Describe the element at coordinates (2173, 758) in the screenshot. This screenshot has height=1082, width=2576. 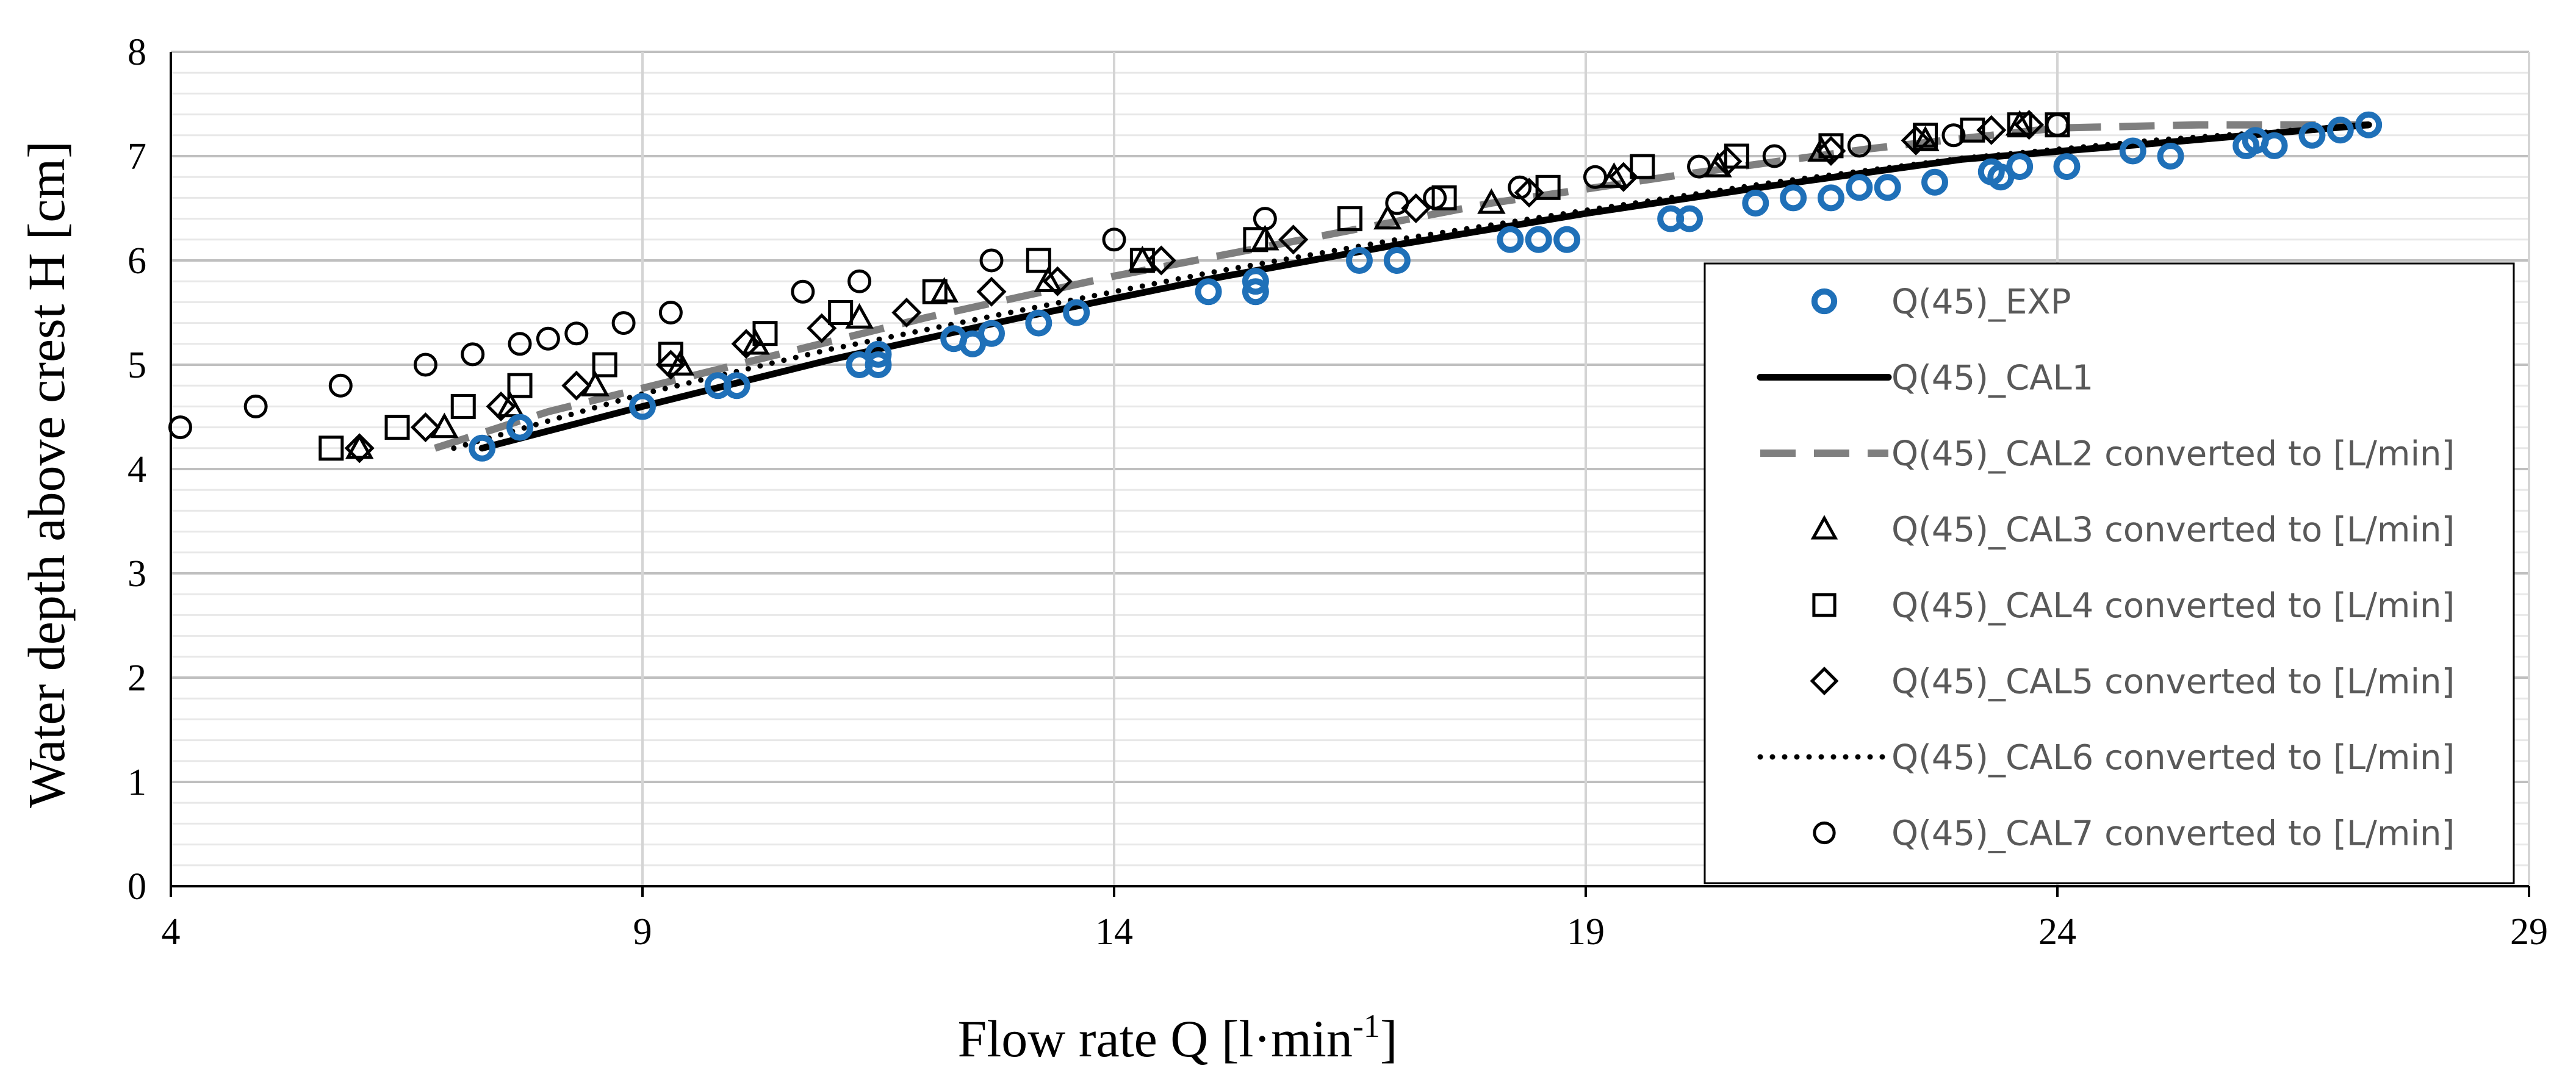
I see `legend-label: Q(45)_CAL6 converted to [L/min]` at that location.